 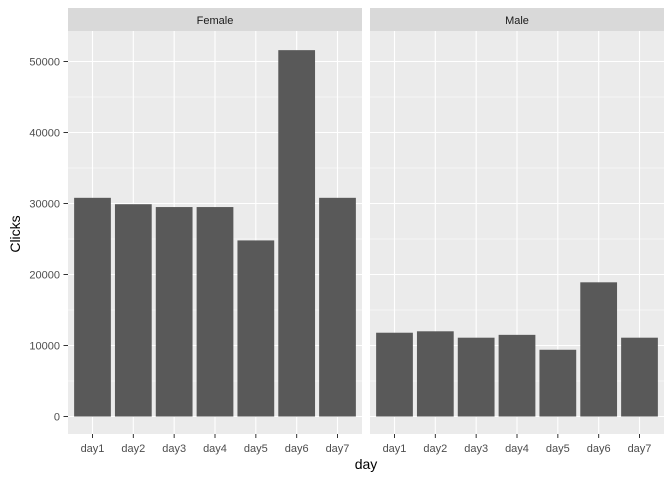 I want to click on bar-female-day6, so click(x=297, y=233).